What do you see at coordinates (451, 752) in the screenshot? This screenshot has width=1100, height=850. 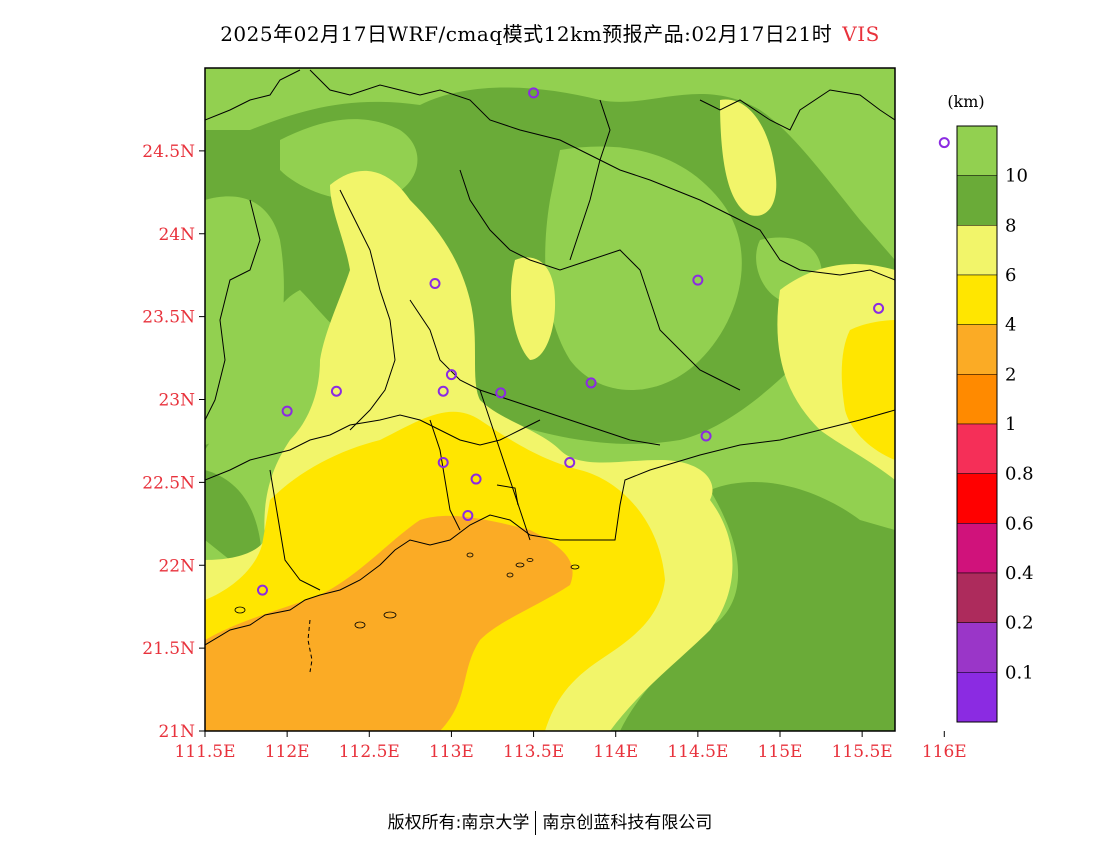 I see `lon-tick-label: 113E` at bounding box center [451, 752].